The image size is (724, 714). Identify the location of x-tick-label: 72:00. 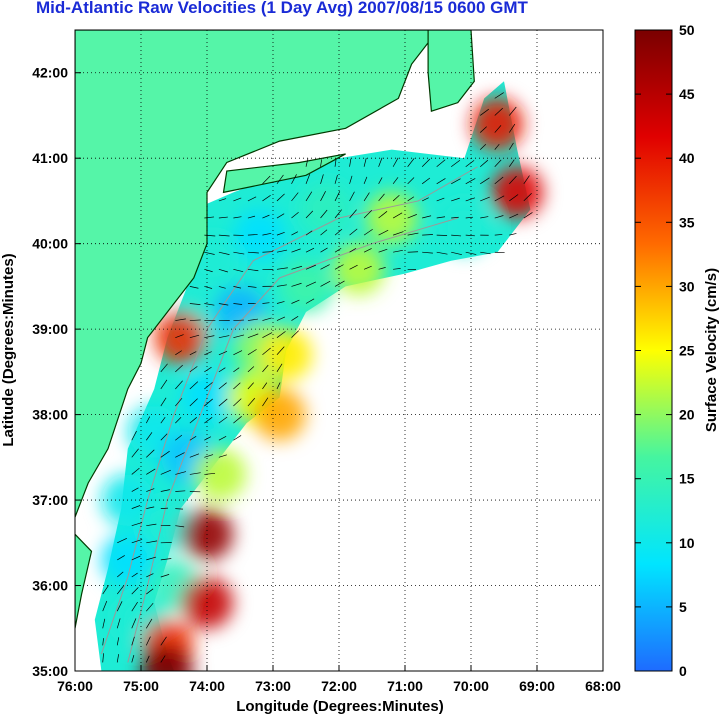
(339, 686).